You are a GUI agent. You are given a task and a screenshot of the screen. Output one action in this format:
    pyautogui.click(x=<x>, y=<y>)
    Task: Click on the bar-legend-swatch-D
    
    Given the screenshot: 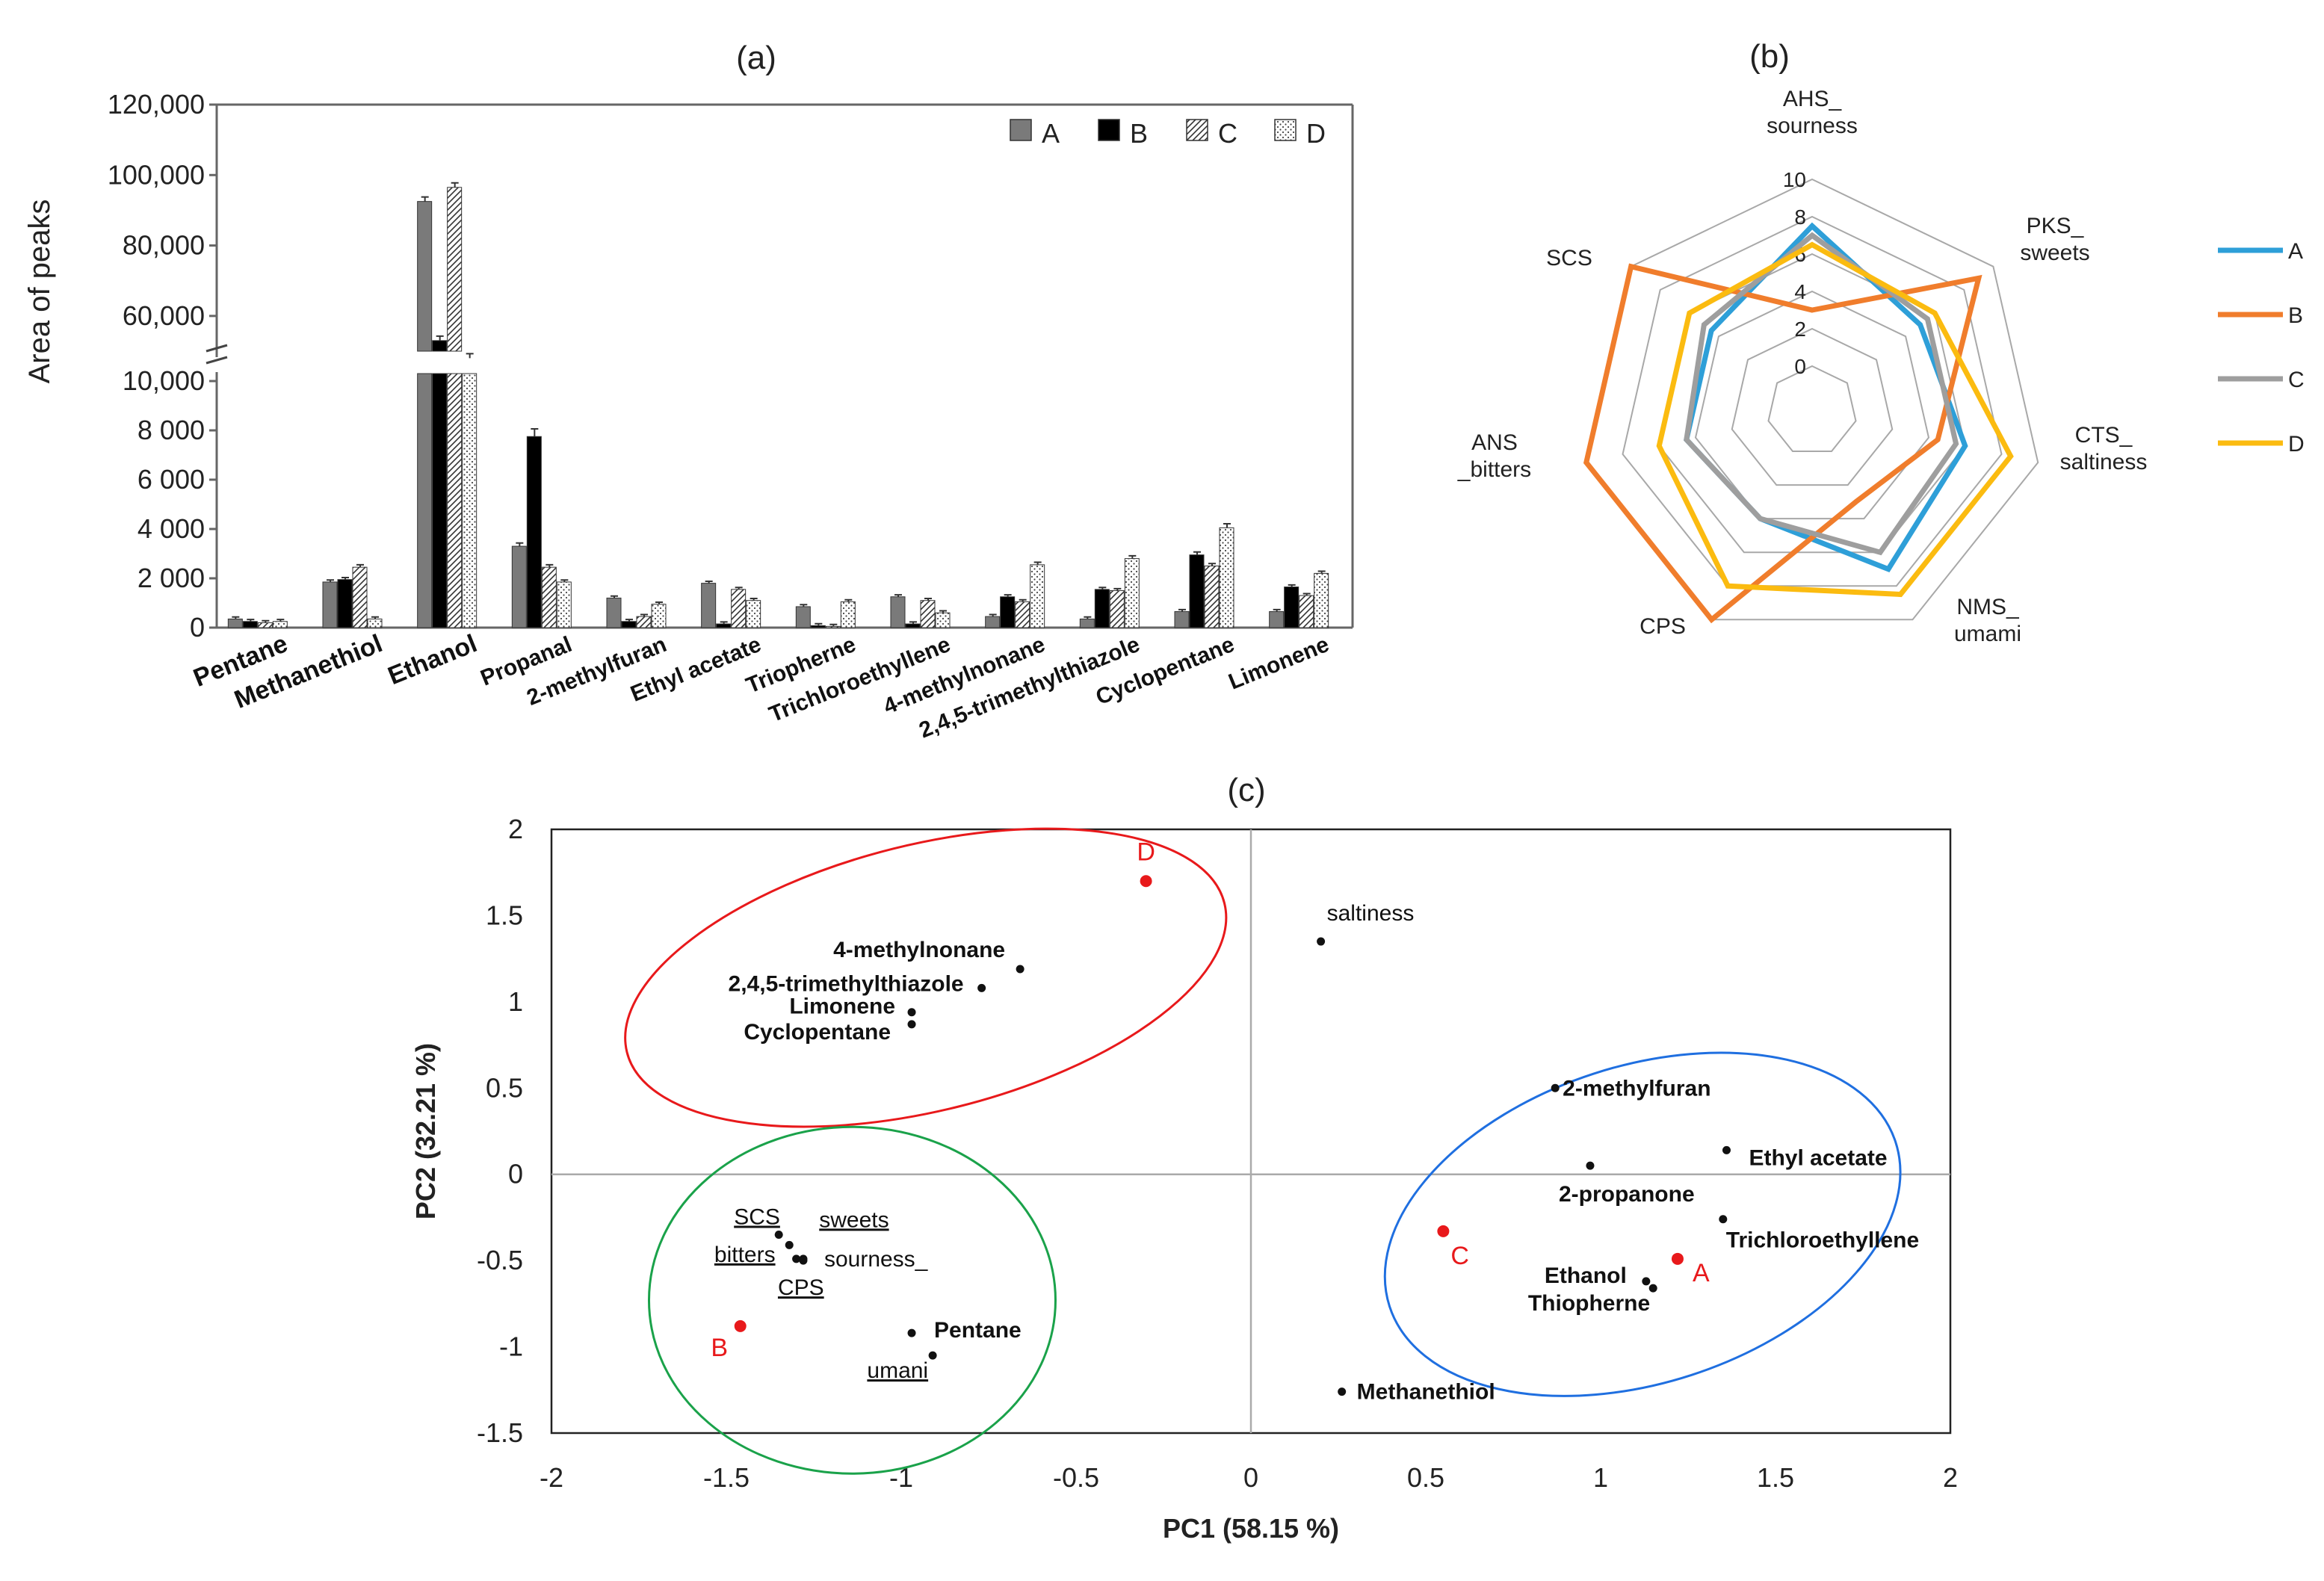 What is the action you would take?
    pyautogui.click(x=1285, y=130)
    